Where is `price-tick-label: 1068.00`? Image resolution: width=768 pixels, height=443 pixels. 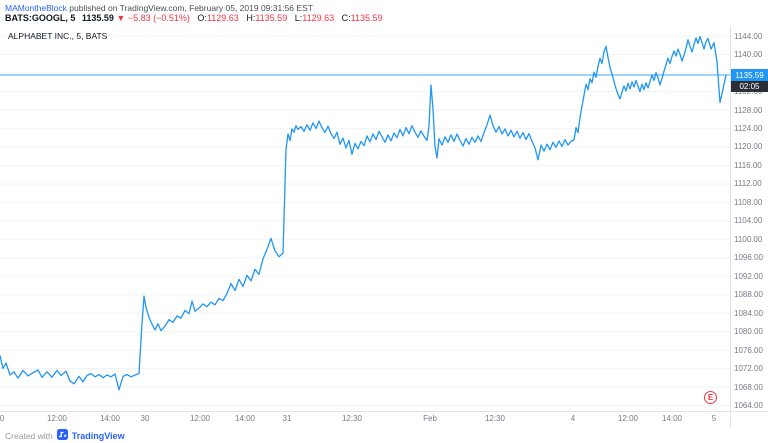 price-tick-label: 1068.00 is located at coordinates (748, 387).